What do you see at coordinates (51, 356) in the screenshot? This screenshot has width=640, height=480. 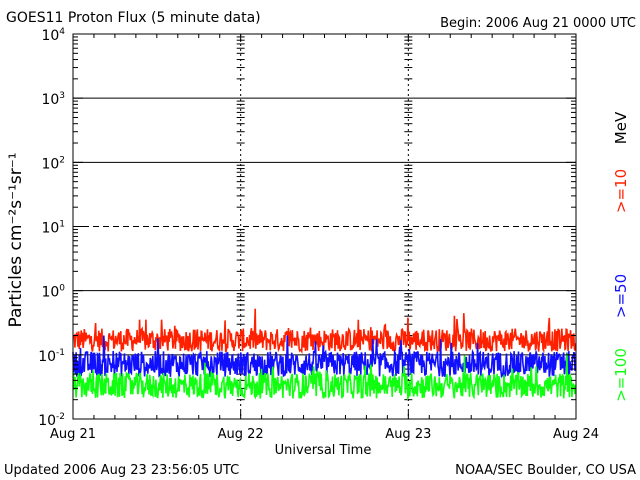 I see `y-tick-label: 10-1` at bounding box center [51, 356].